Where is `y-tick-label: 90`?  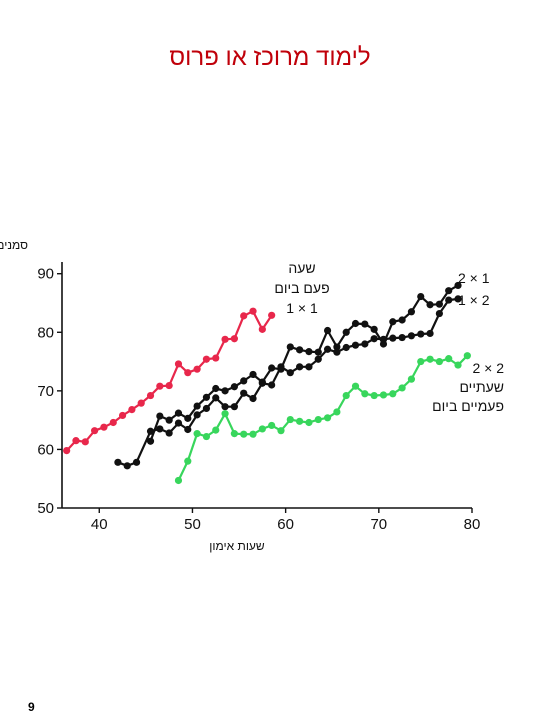
y-tick-label: 90 is located at coordinates (45, 274).